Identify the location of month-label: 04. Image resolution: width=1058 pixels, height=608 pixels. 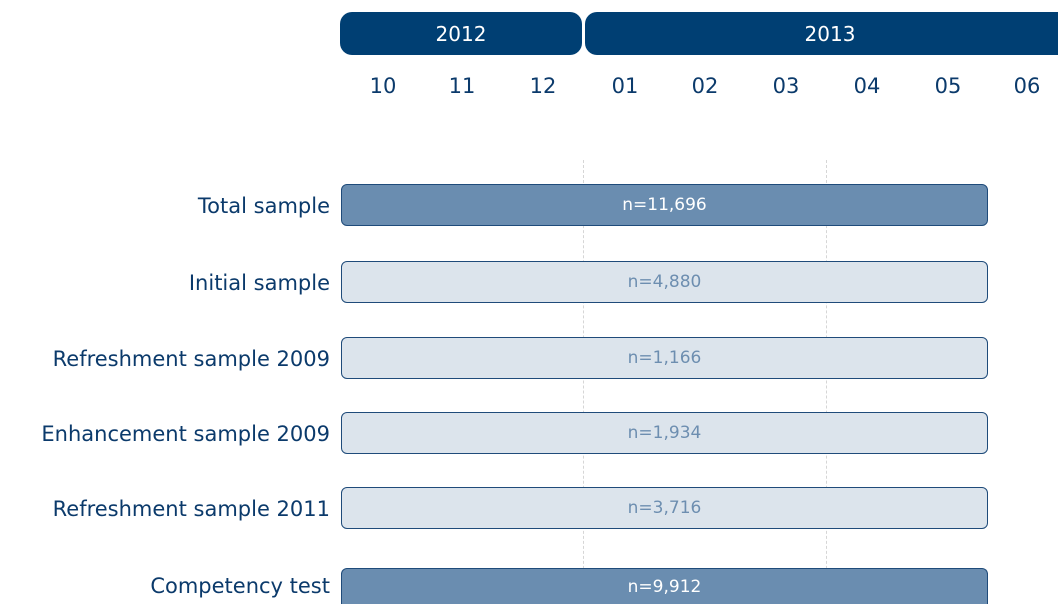
(867, 86).